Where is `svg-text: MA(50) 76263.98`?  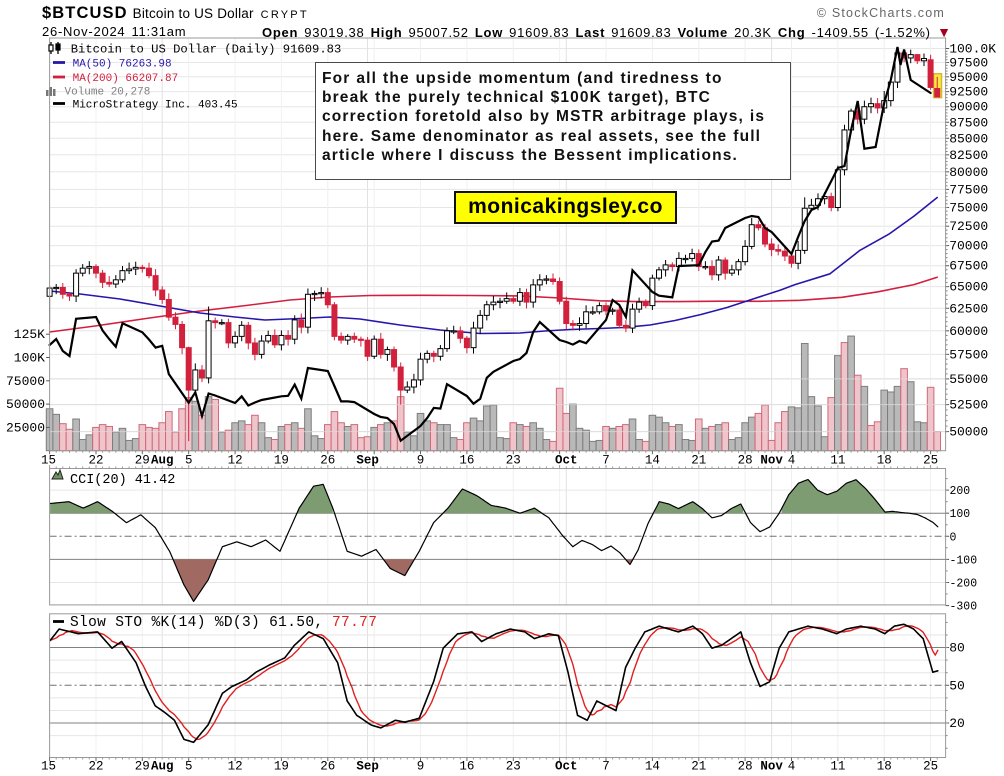 svg-text: MA(50) 76263.98 is located at coordinates (122, 65).